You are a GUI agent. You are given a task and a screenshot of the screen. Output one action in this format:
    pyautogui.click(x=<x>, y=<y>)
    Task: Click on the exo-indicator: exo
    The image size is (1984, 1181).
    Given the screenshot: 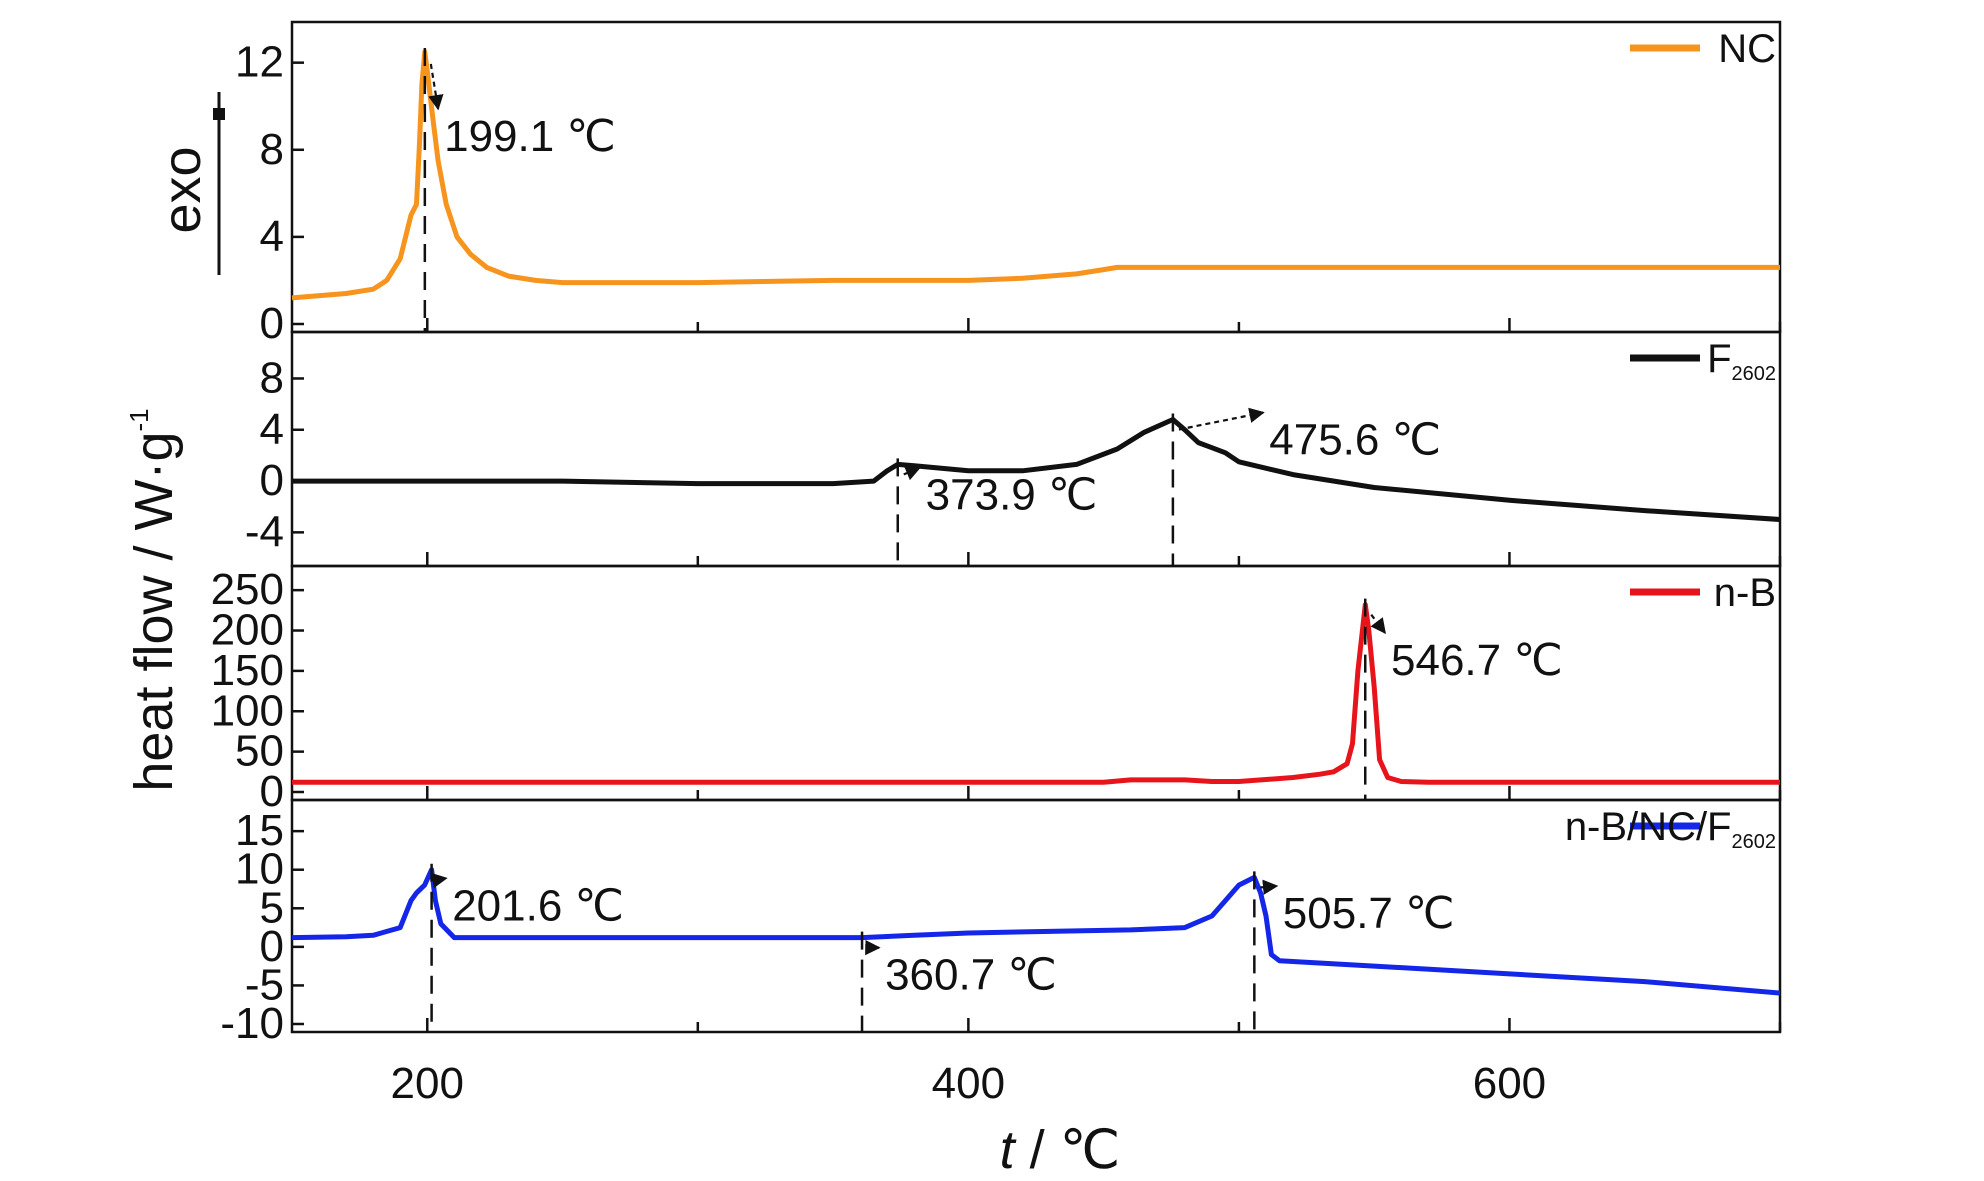 What is the action you would take?
    pyautogui.click(x=188, y=183)
    